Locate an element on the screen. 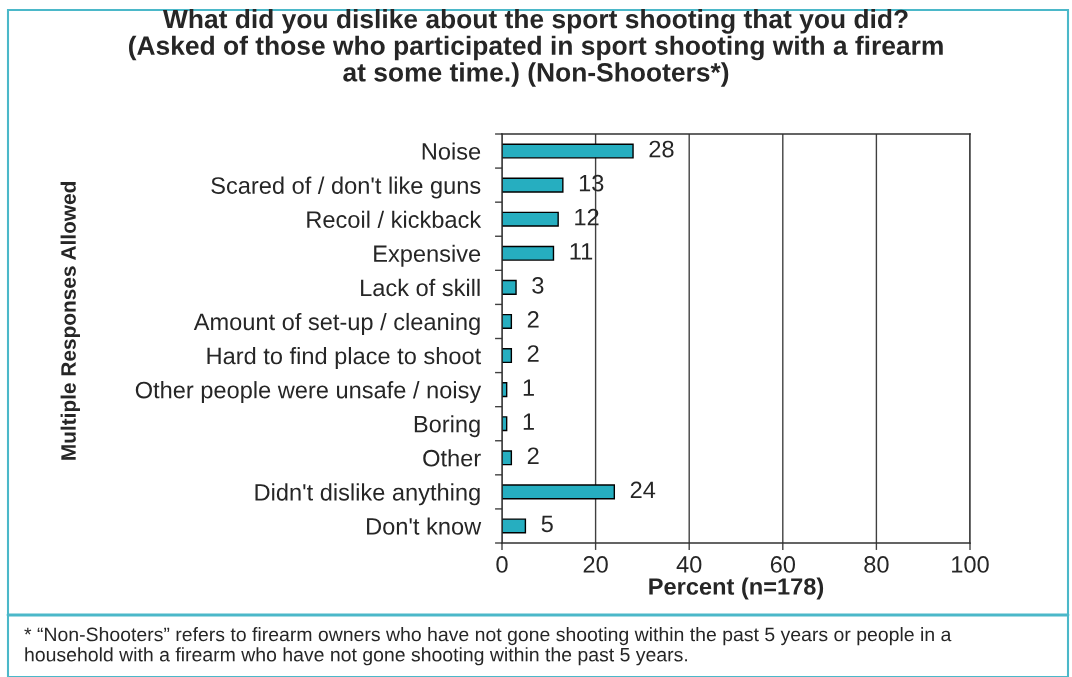 The width and height of the screenshot is (1072, 677). y-tick-label: Expensive is located at coordinates (427, 255).